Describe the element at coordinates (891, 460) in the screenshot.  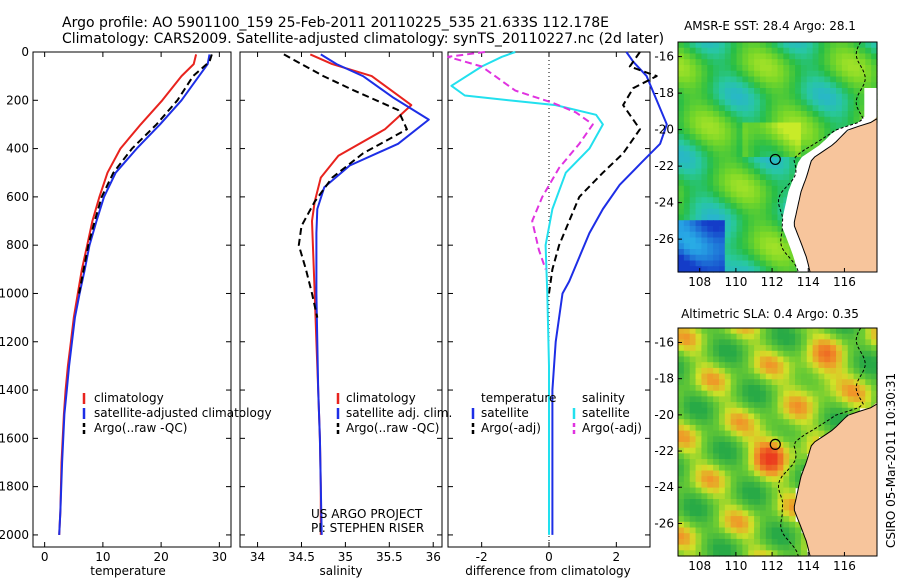
I see `side-stamp: CSIRO 05-Mar-2011 10:30:31` at that location.